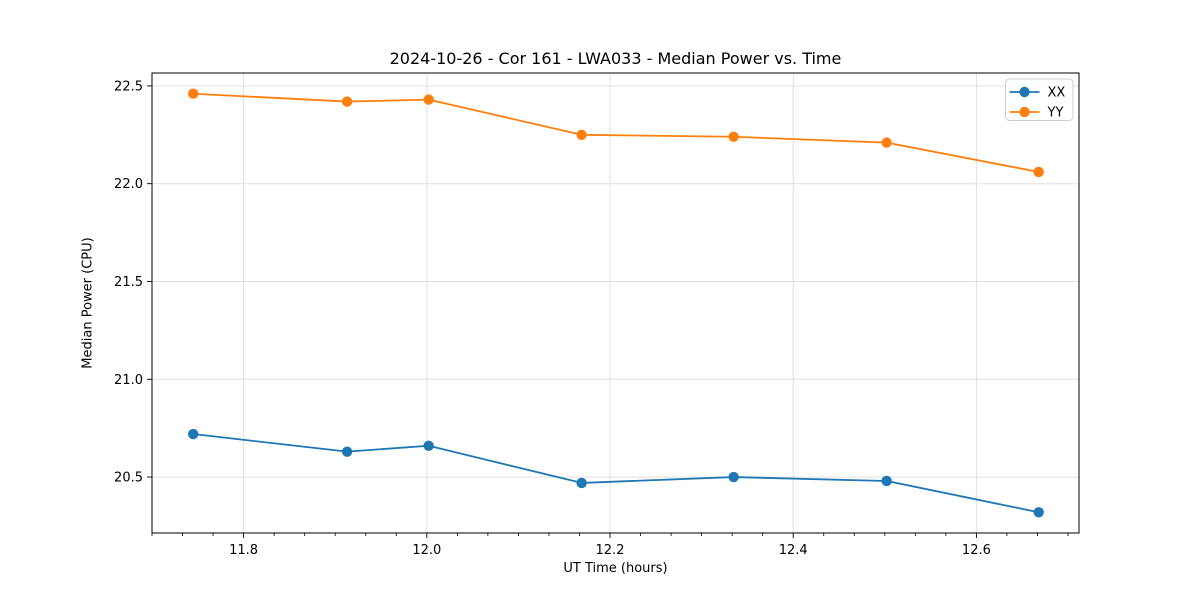  I want to click on x-tick-label: 12.6, so click(976, 550).